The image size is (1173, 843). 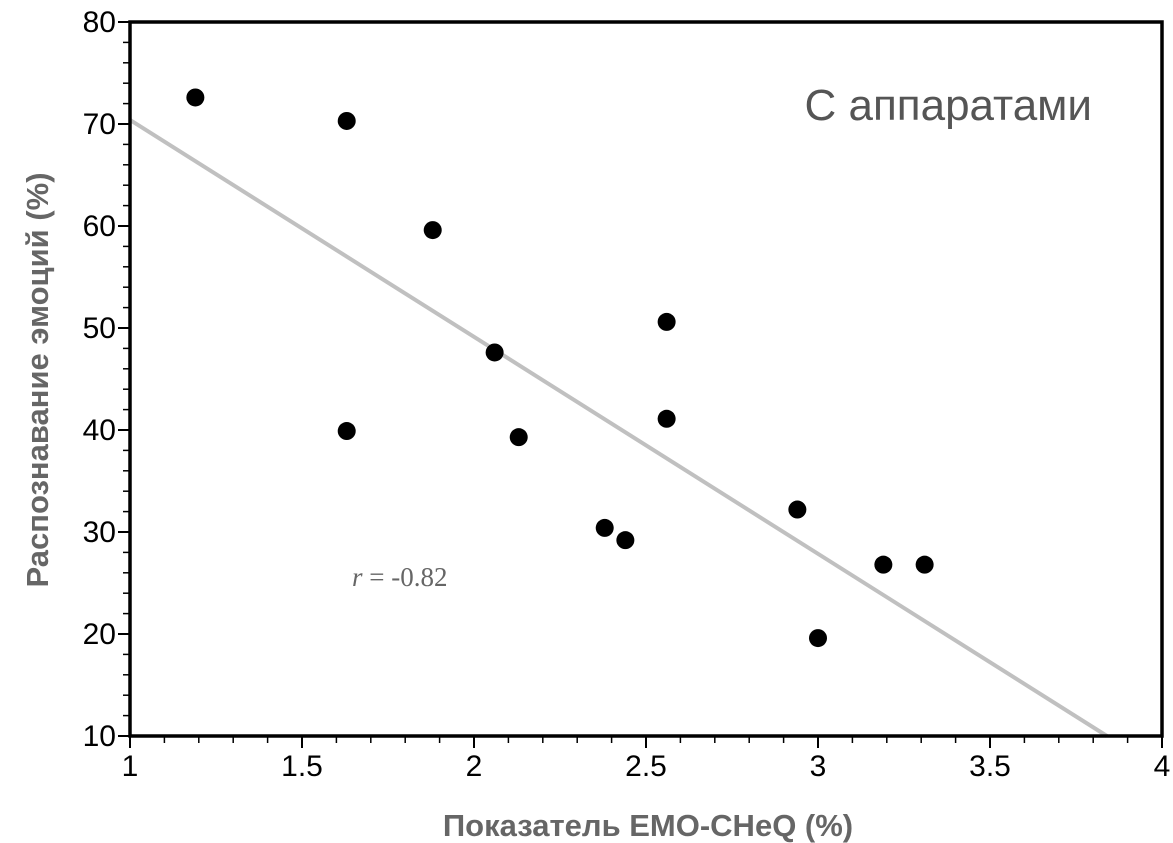 I want to click on y-axis-title: Распознавание эмоций (%), so click(x=37, y=379).